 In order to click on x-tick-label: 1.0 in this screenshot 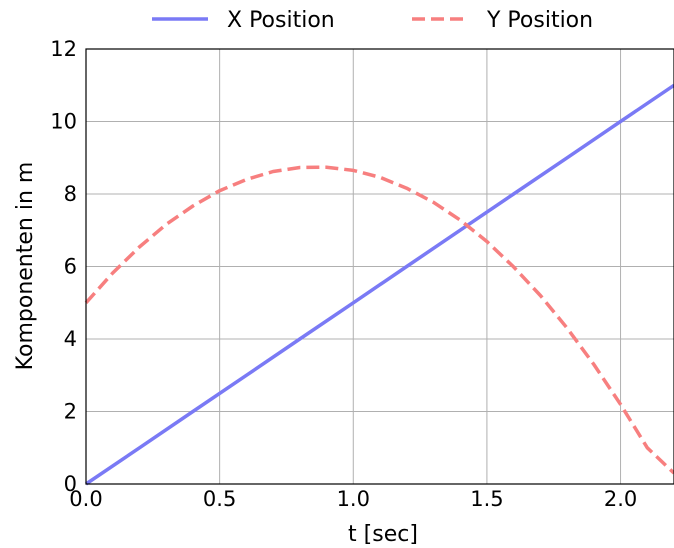, I will do `click(353, 499)`.